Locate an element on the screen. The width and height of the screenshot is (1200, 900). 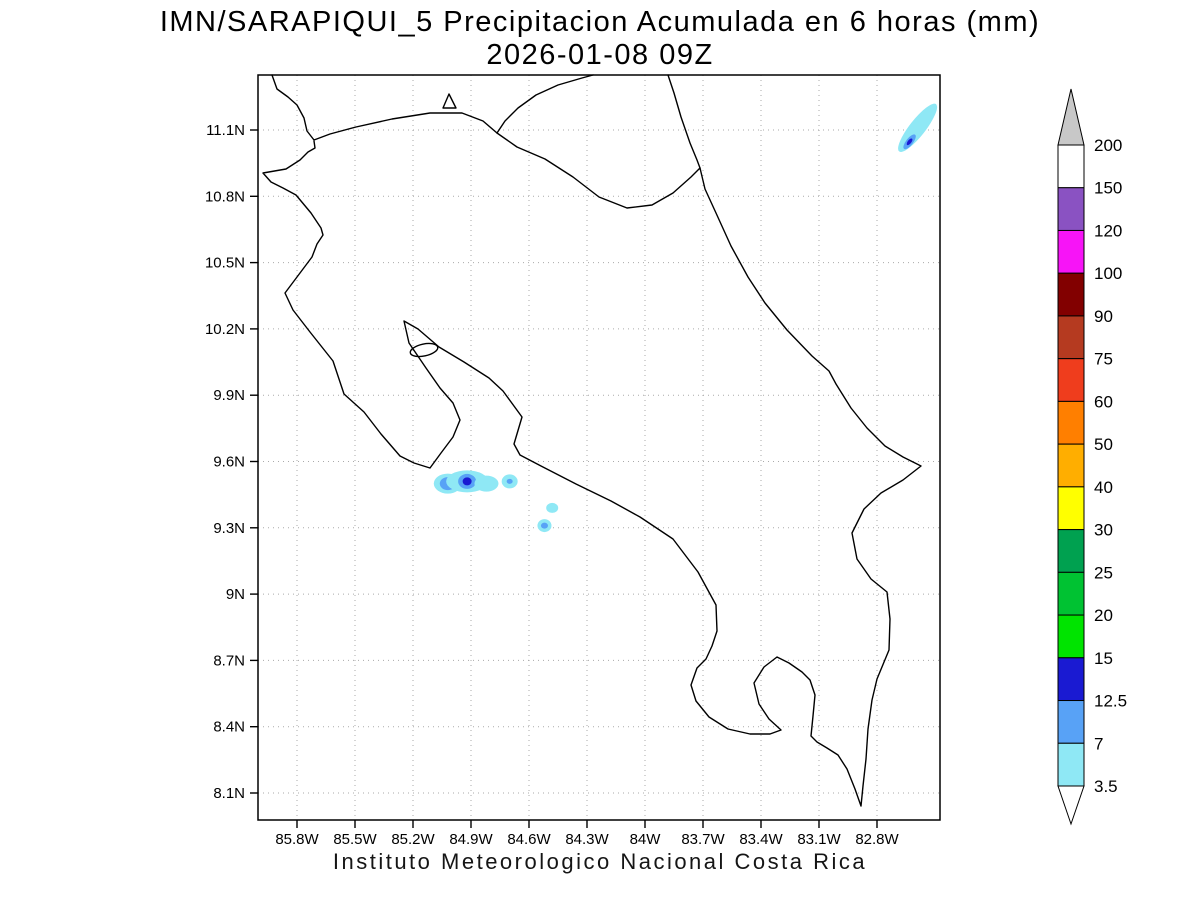
lat-tick-label: 11.1N is located at coordinates (225, 130).